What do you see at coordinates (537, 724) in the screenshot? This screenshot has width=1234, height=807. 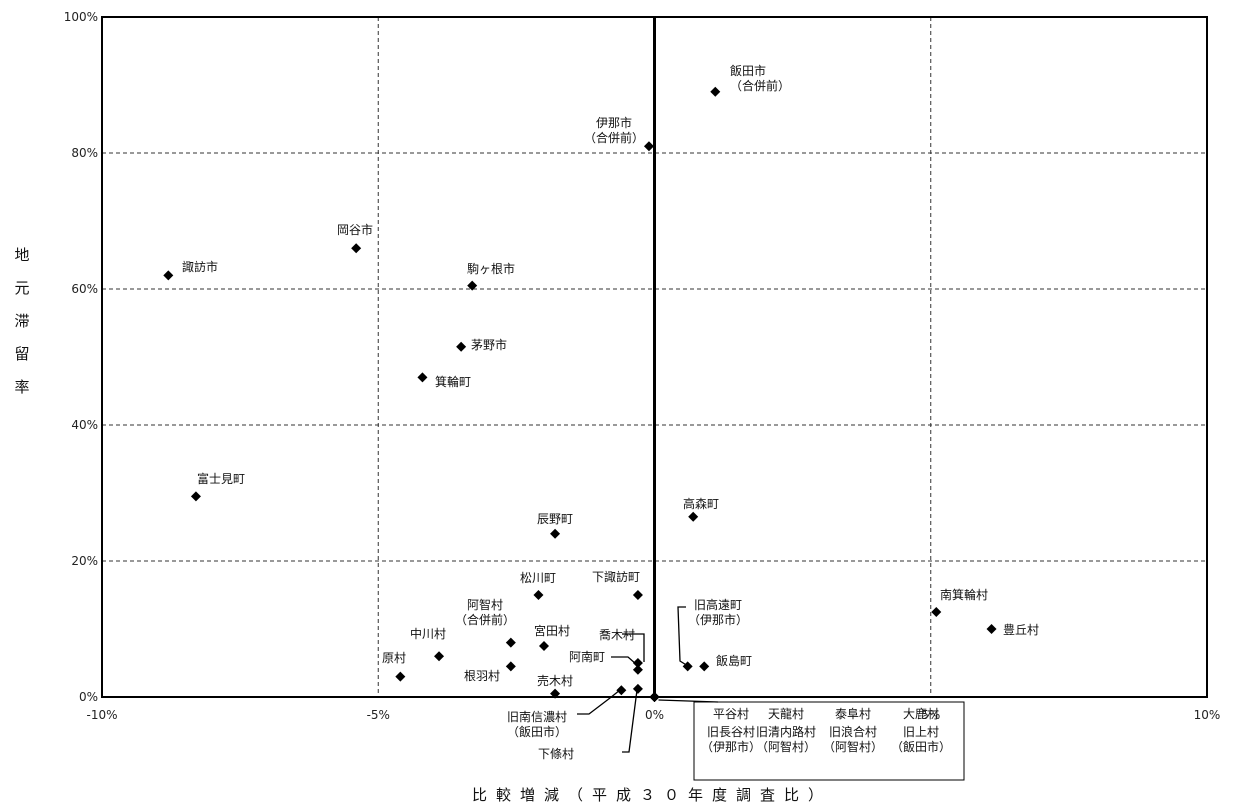 I see `point-label: 旧南信濃村（飯田市）` at bounding box center [537, 724].